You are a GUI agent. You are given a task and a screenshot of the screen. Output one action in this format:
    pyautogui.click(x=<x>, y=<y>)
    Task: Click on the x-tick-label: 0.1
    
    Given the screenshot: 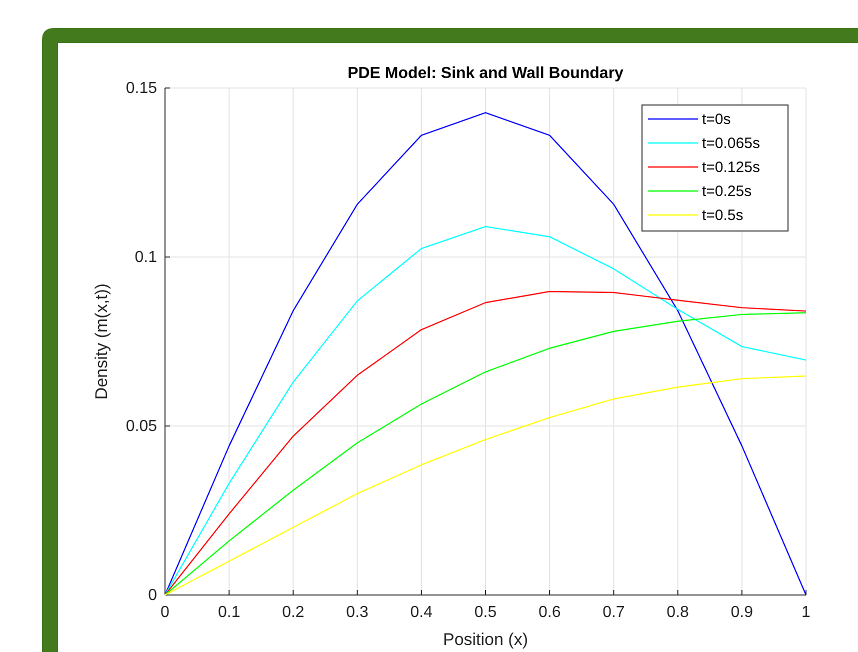 What is the action you would take?
    pyautogui.click(x=229, y=612)
    